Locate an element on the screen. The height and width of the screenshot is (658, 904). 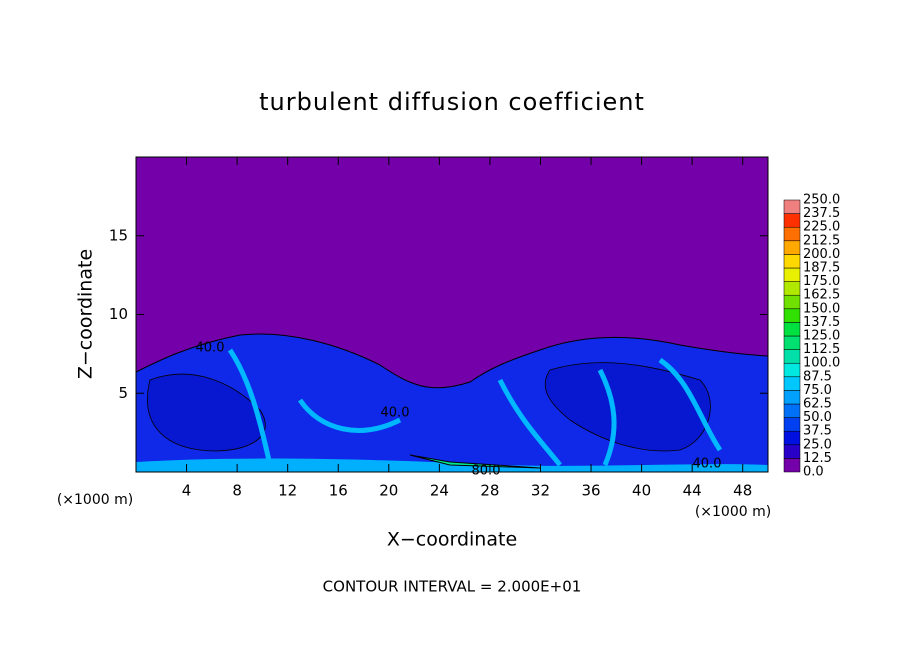
colorbar-label: 112.5 is located at coordinates (821, 349).